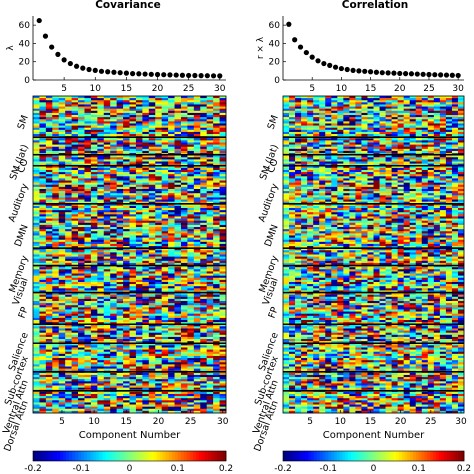  Describe the element at coordinates (94, 422) in the screenshot. I see `heatmap-x-tick-label: 10` at that location.